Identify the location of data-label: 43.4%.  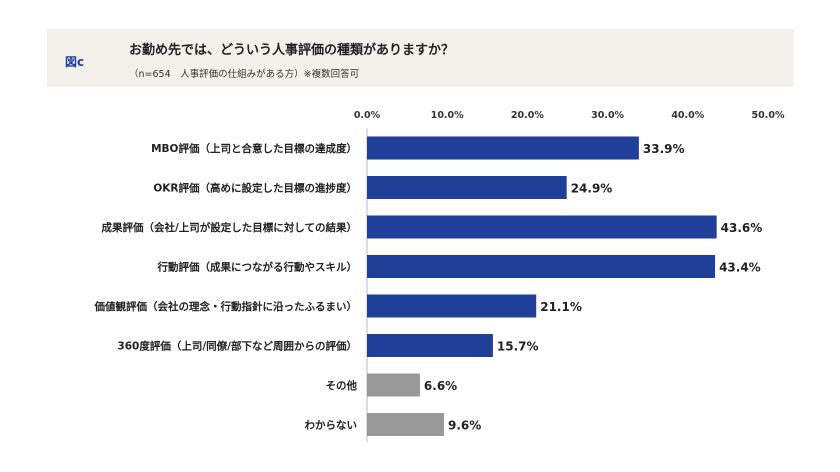
(740, 268).